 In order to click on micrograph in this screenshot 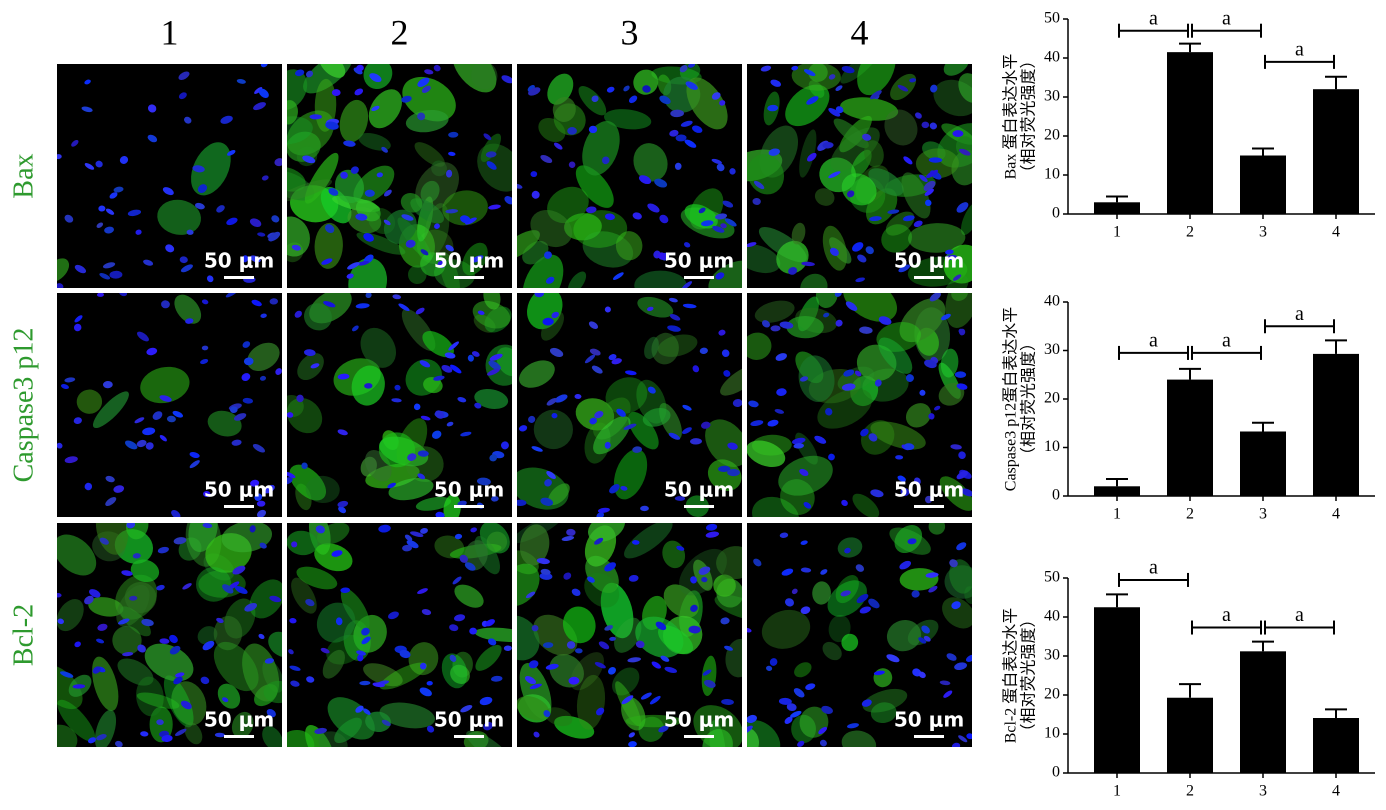, I will do `click(399, 405)`.